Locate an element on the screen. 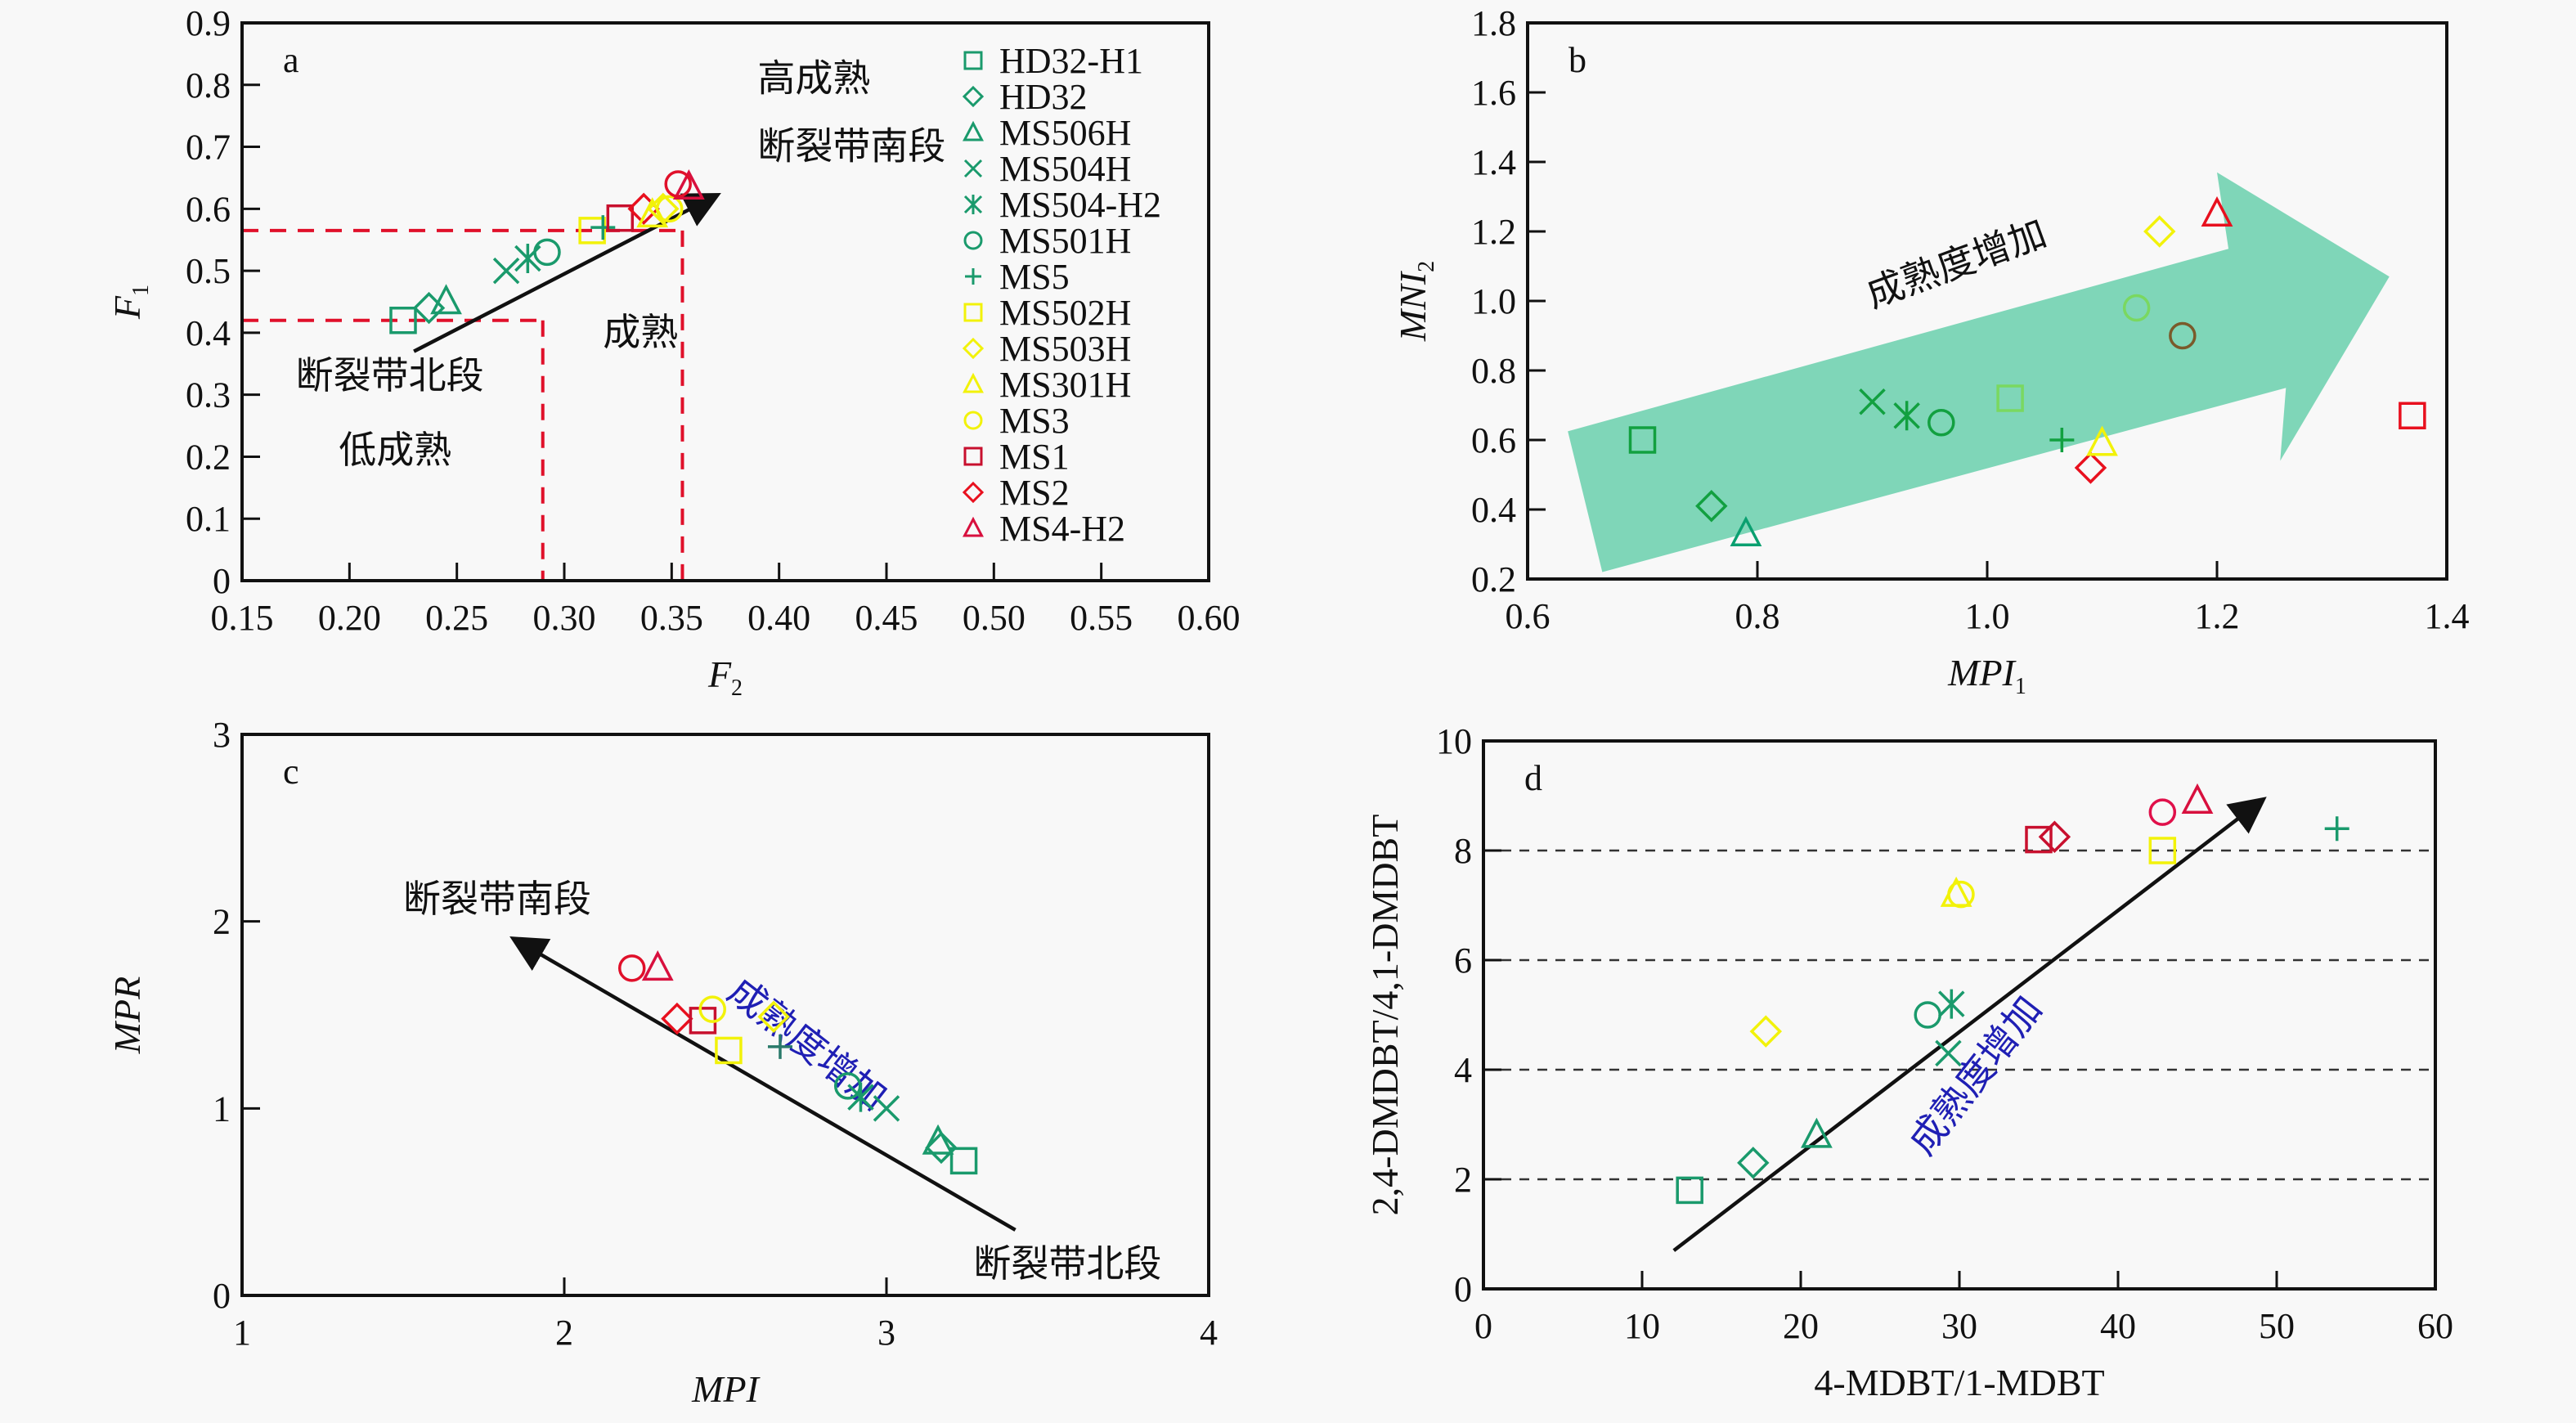  x-tick-label: 1.0 is located at coordinates (1988, 616).